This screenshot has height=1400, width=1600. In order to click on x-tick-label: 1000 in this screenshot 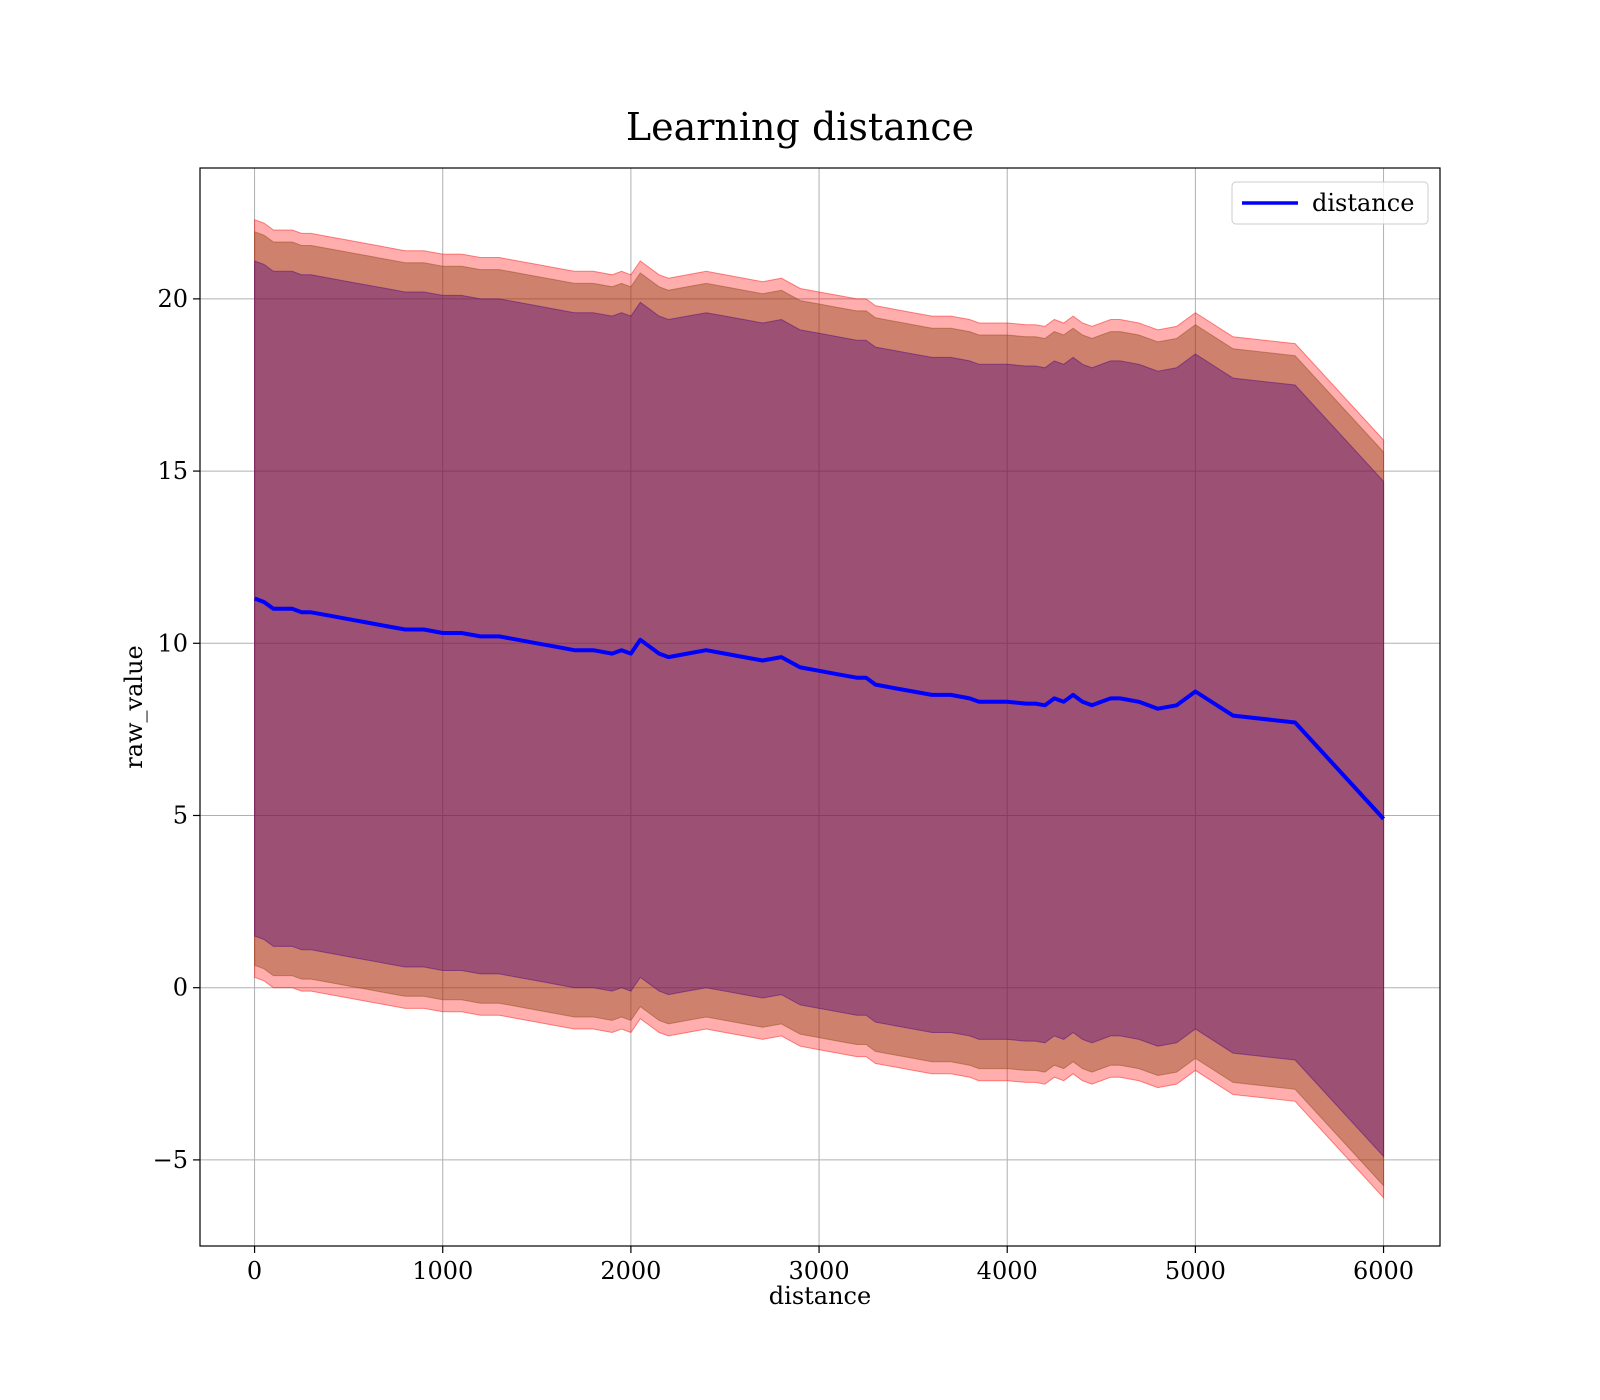, I will do `click(442, 1271)`.